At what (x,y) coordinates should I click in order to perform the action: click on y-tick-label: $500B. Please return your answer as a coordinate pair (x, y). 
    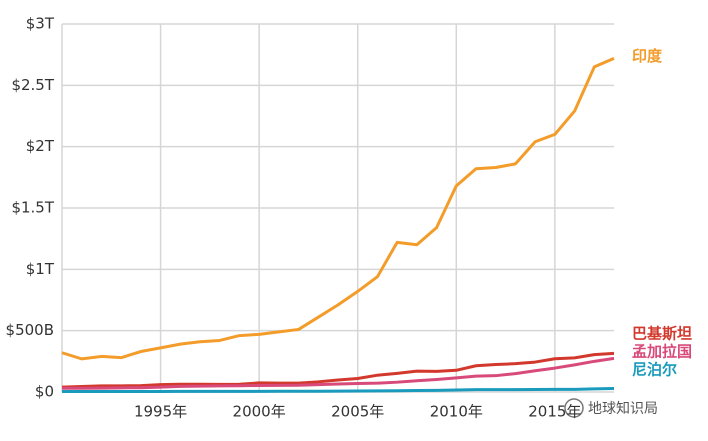
    Looking at the image, I should click on (30, 330).